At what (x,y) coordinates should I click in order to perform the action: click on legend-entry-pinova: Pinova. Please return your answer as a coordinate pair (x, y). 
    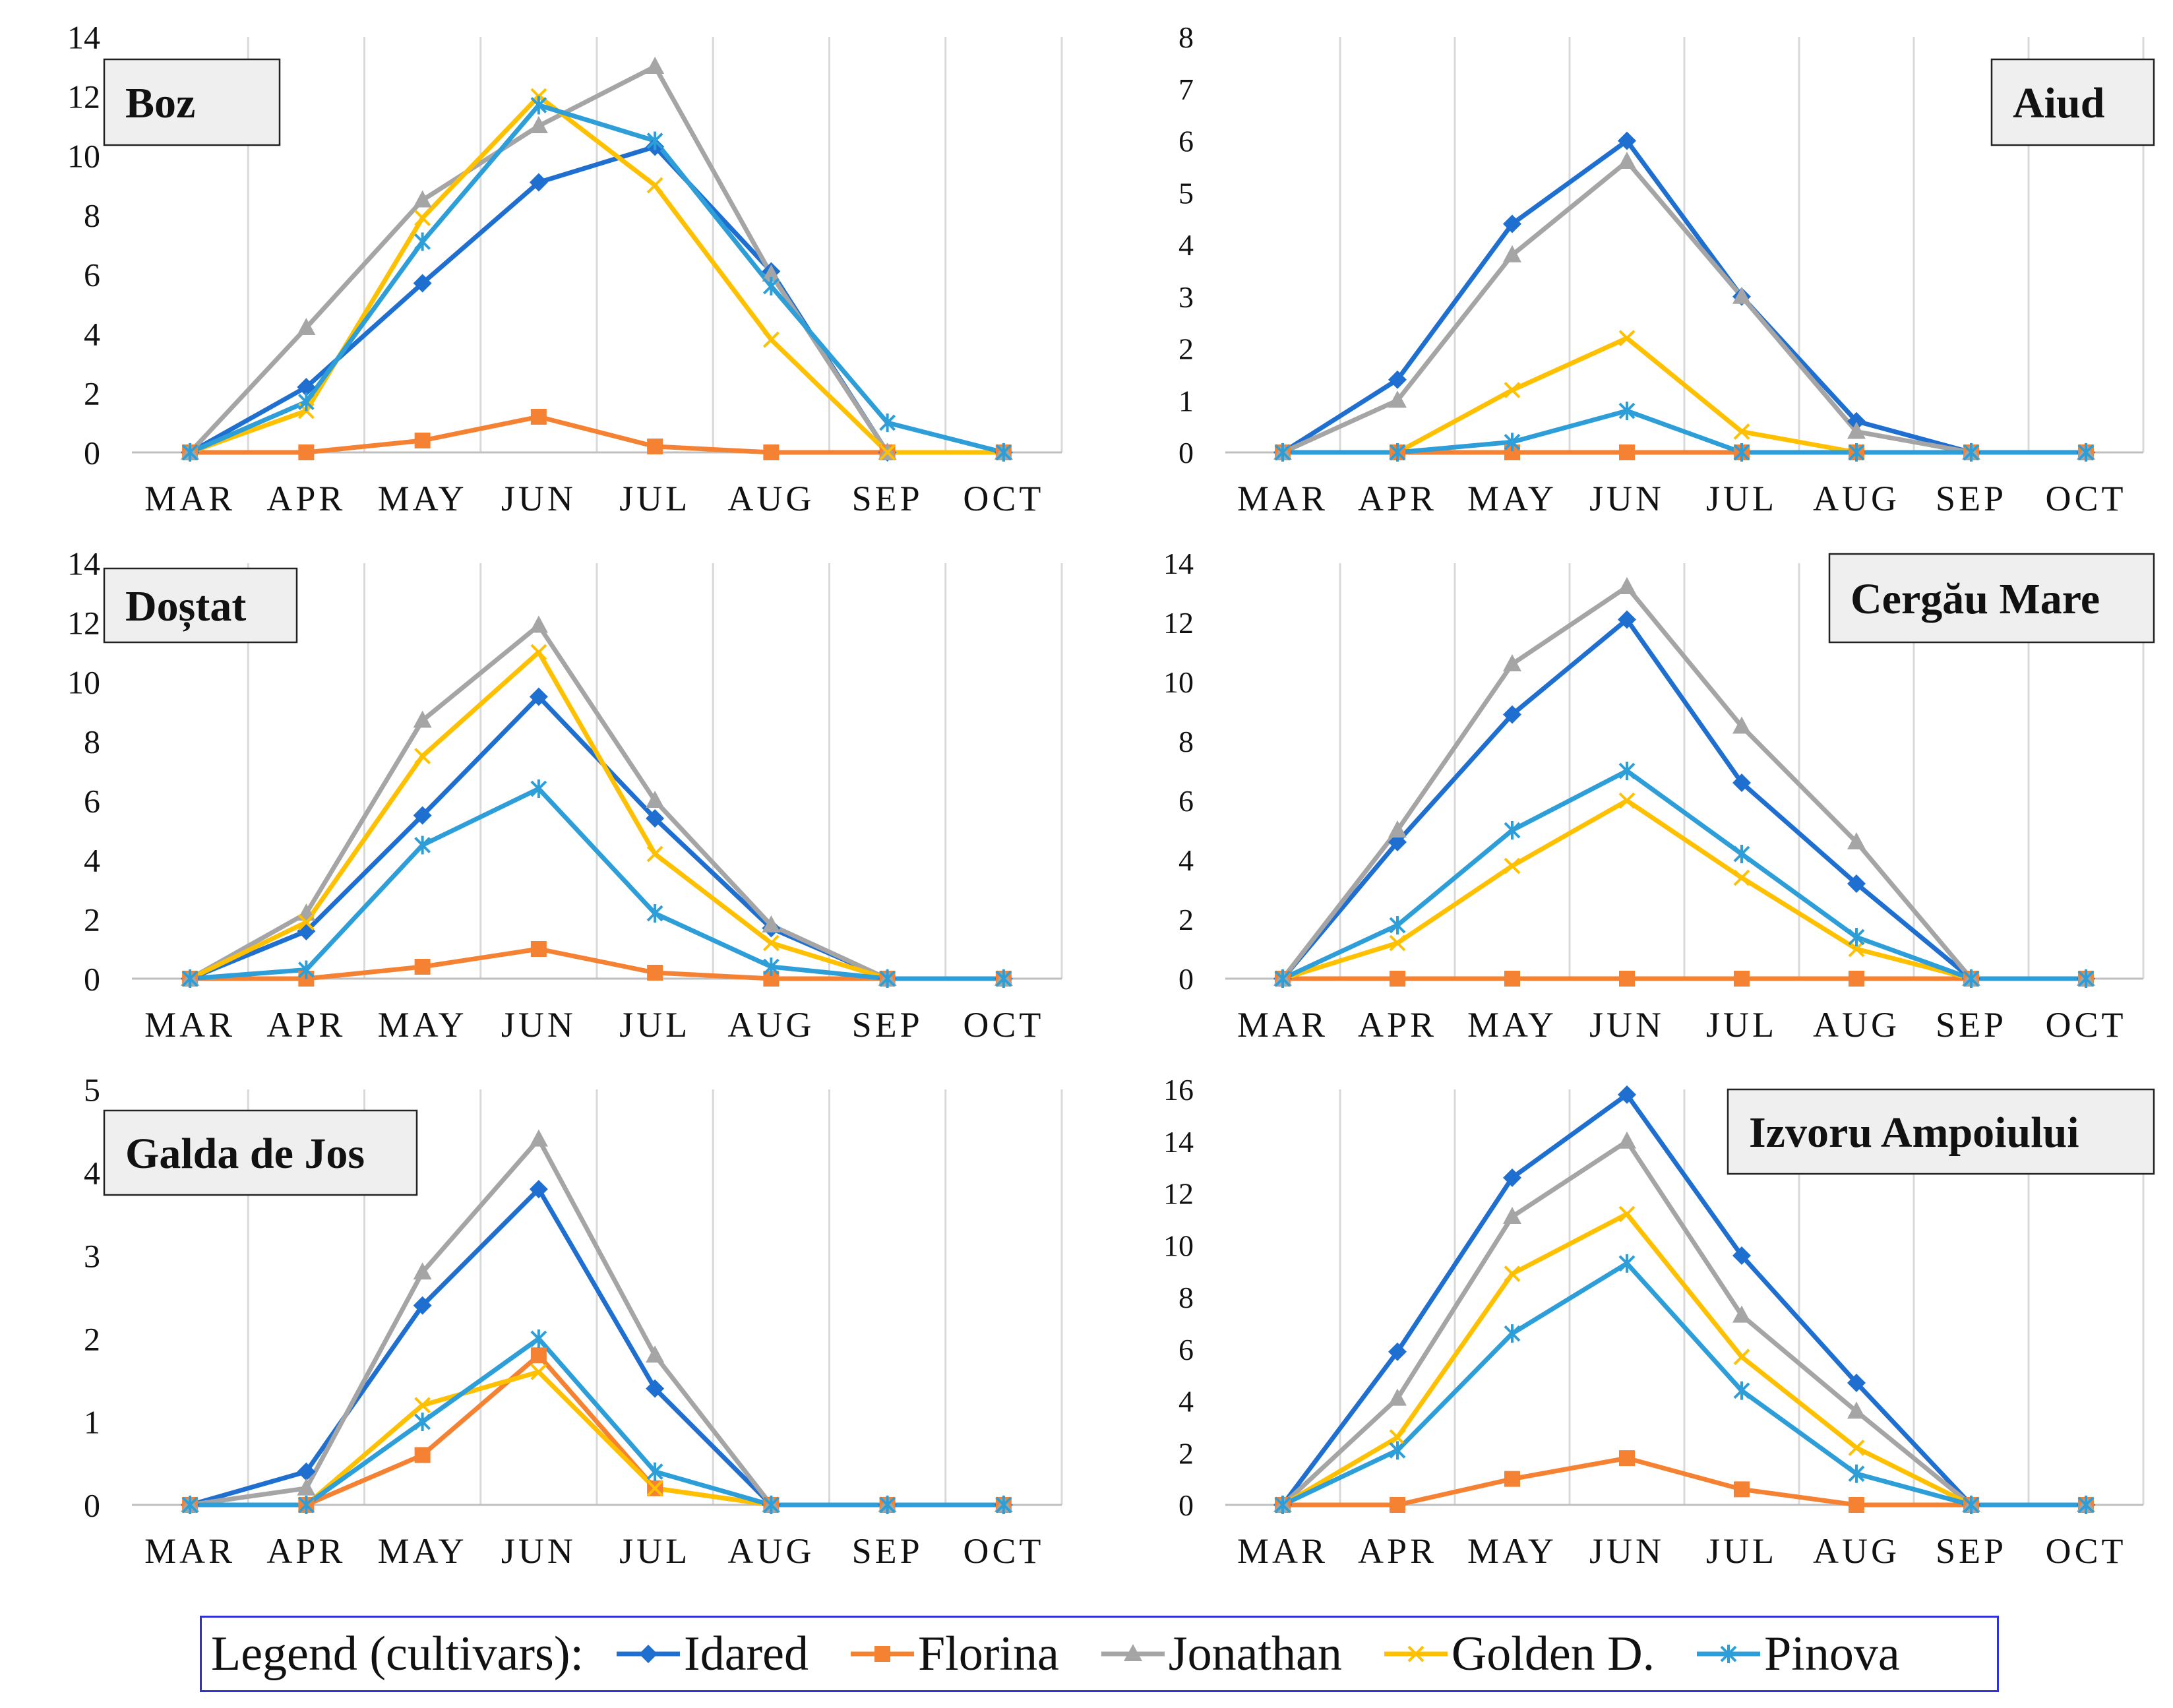
    Looking at the image, I should click on (1797, 1654).